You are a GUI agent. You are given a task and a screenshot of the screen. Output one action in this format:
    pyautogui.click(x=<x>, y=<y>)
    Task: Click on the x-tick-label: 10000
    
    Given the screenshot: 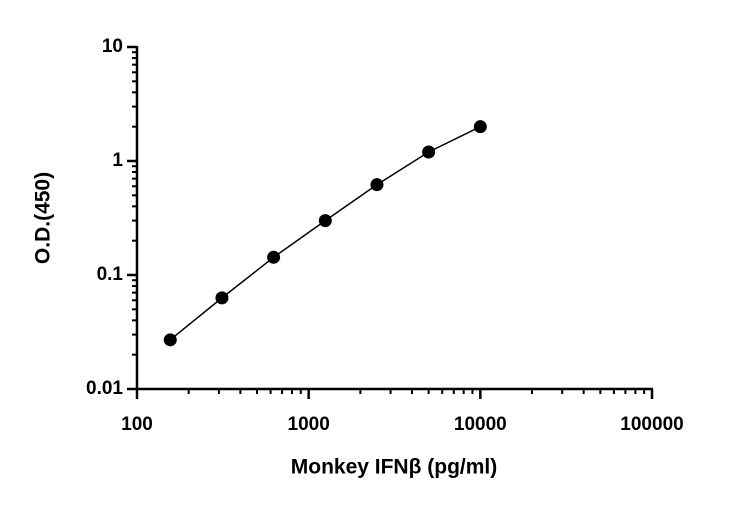 What is the action you would take?
    pyautogui.click(x=480, y=424)
    